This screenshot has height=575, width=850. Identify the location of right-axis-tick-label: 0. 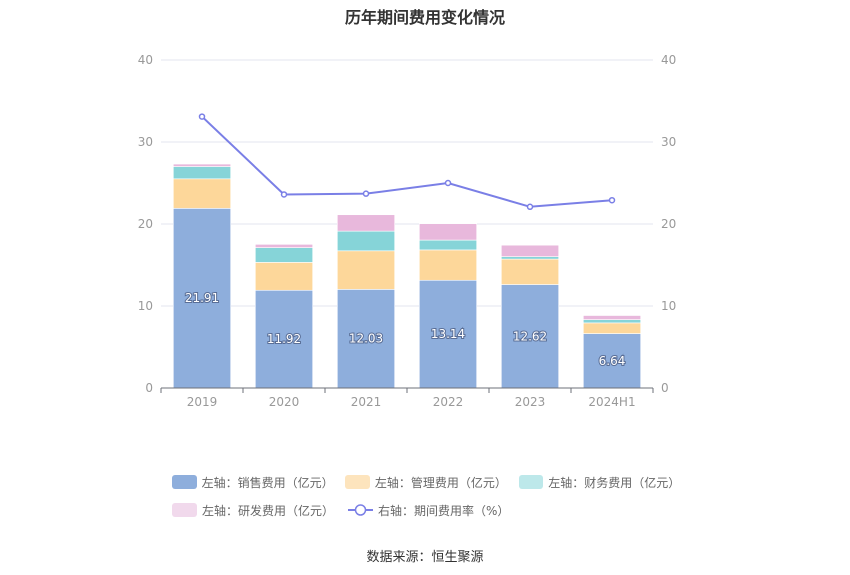
(665, 388).